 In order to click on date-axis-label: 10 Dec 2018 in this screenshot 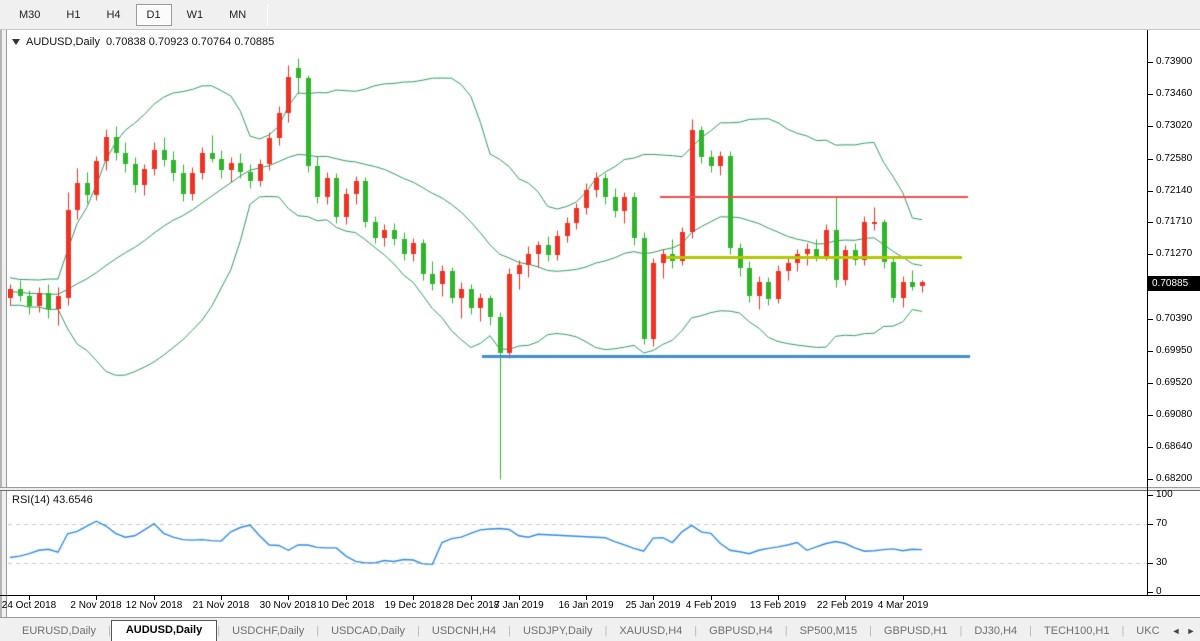, I will do `click(346, 605)`.